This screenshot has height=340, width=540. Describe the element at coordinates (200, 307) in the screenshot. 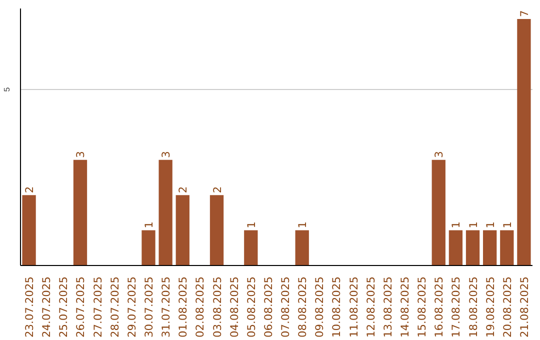

I see `x-tick-label: 02.08.2025` at that location.